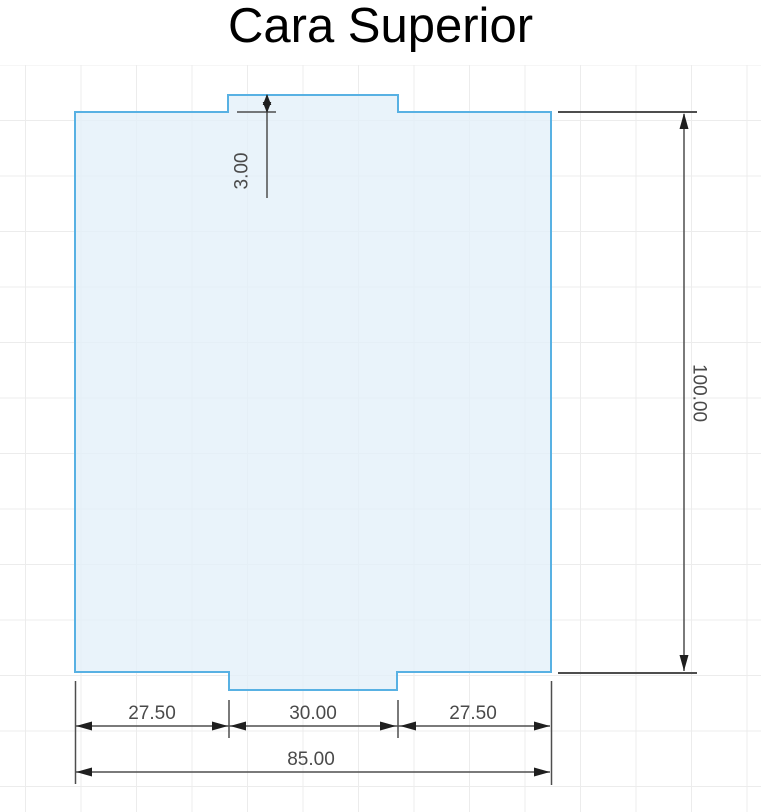 The width and height of the screenshot is (761, 812). Describe the element at coordinates (84, 726) in the screenshot. I see `segment-left-arrow-left` at that location.